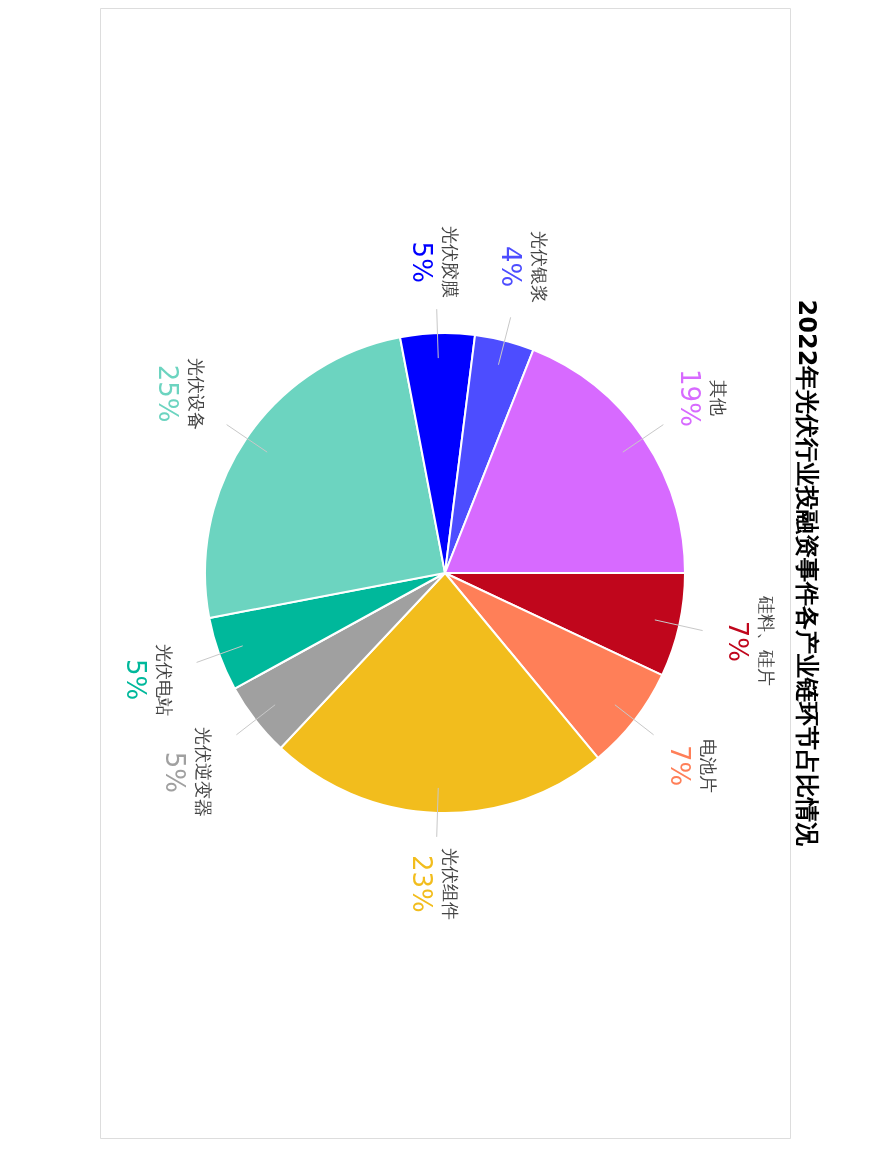 The image size is (892, 1156). I want to click on slice-label: 光伏逆变器, so click(203, 772).